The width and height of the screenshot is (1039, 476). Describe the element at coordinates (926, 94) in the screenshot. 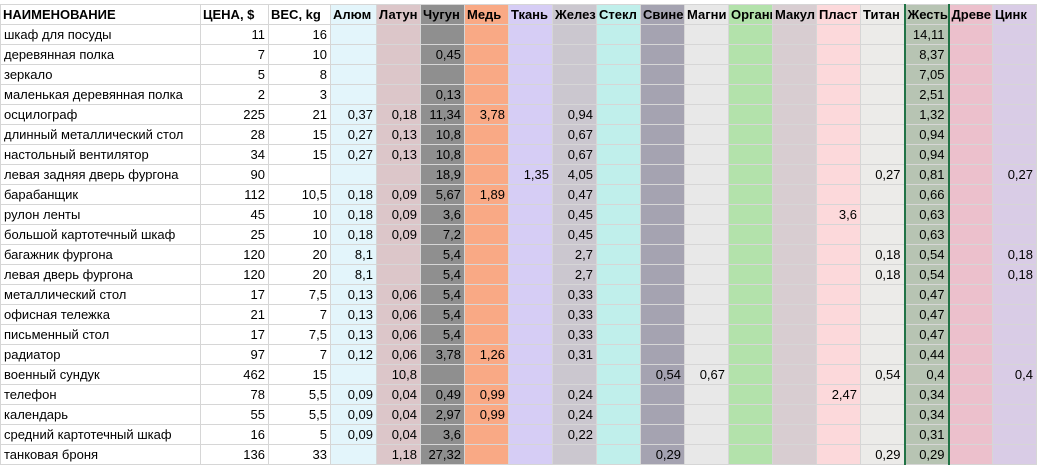

I see `cell: 2,51` at that location.